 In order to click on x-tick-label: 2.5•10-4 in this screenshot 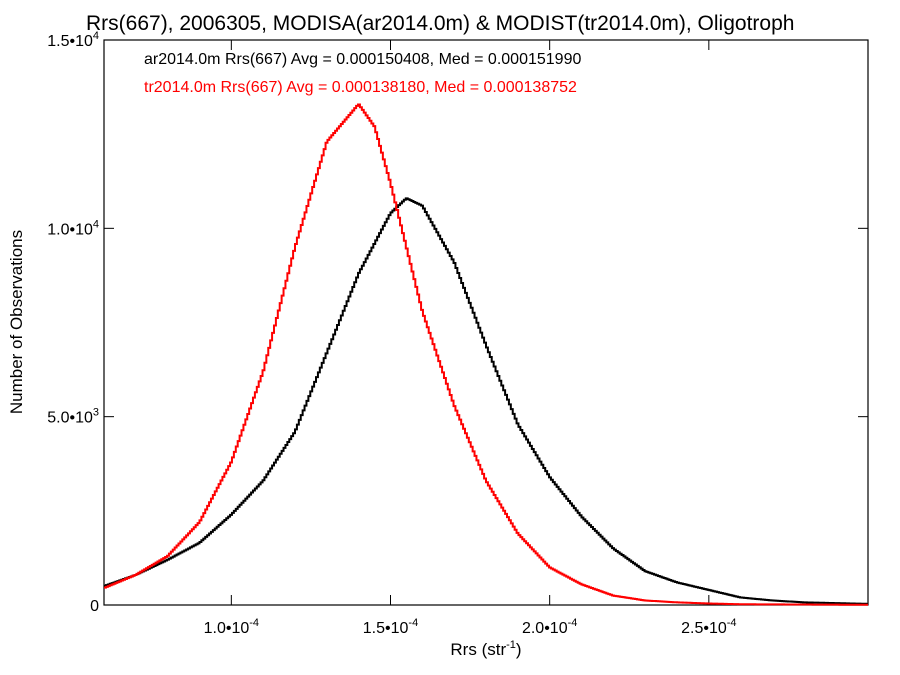, I will do `click(708, 627)`.